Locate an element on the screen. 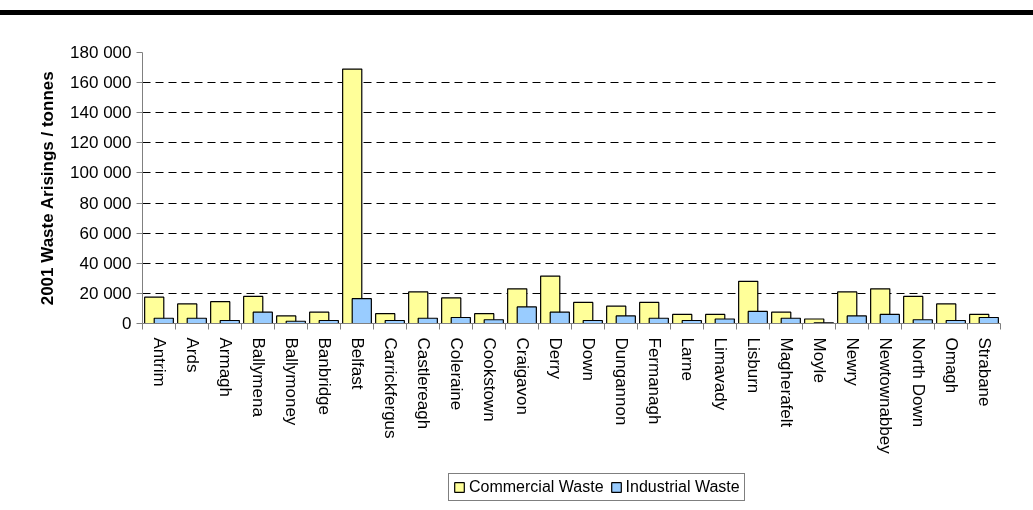 This screenshot has height=510, width=1033. y-tick-label: 120 000 is located at coordinates (101, 143).